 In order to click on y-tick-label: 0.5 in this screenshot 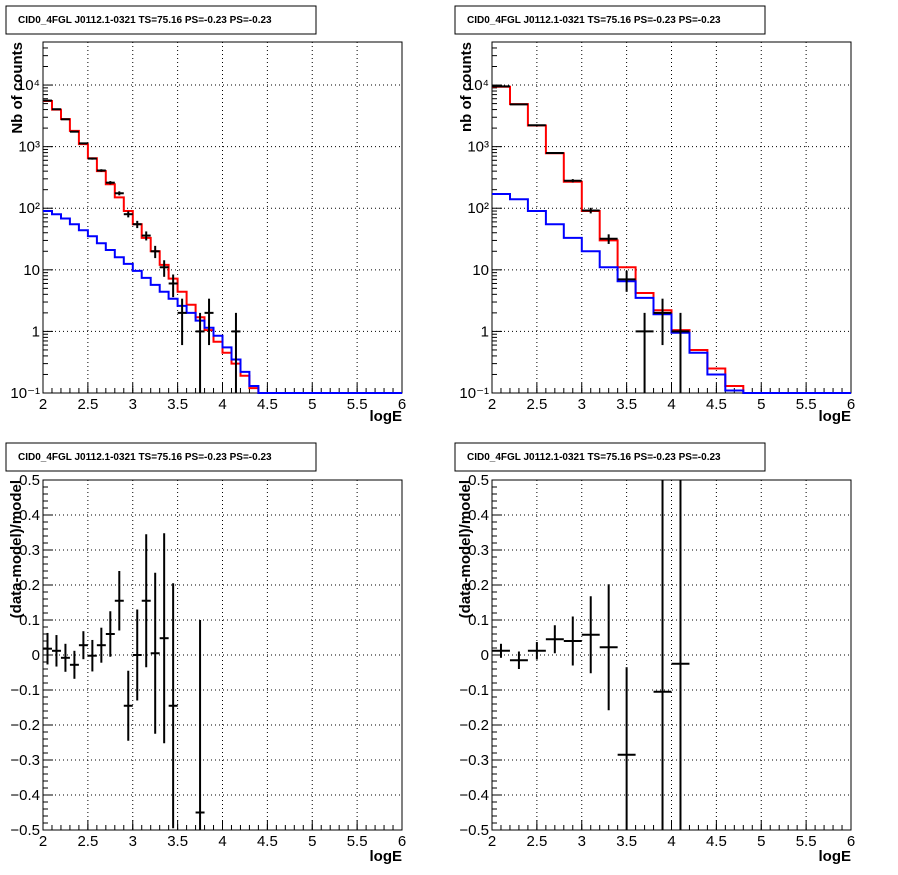, I will do `click(29, 480)`.